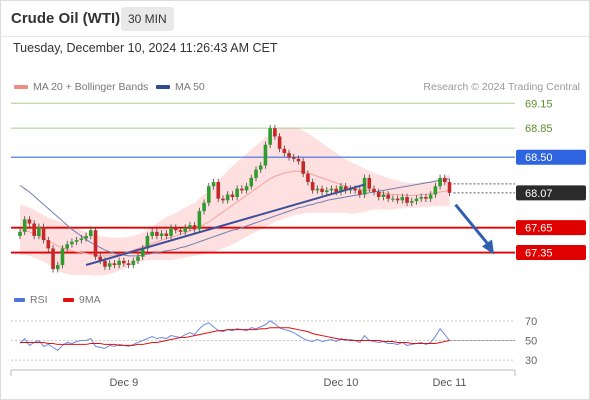  What do you see at coordinates (488, 247) in the screenshot?
I see `projection-arrow-head` at bounding box center [488, 247].